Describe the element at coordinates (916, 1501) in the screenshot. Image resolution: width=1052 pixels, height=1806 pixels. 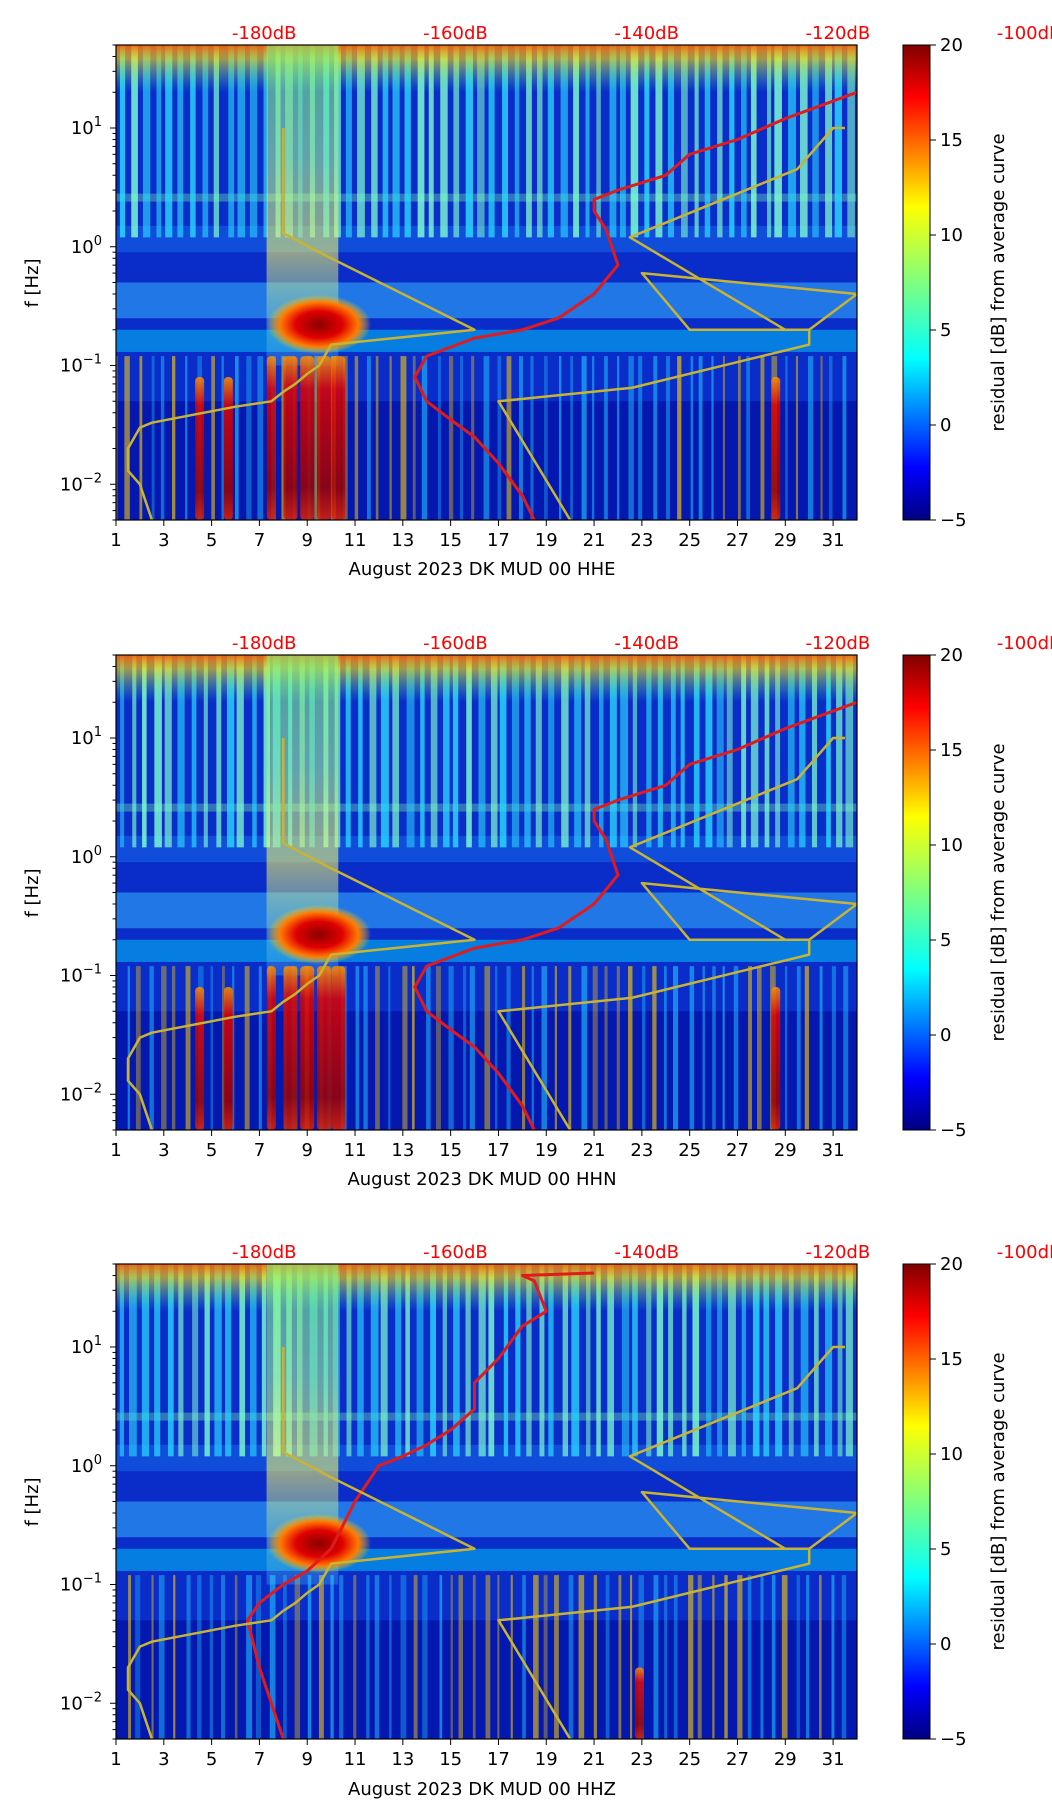
I see `colorbar-gradient` at that location.